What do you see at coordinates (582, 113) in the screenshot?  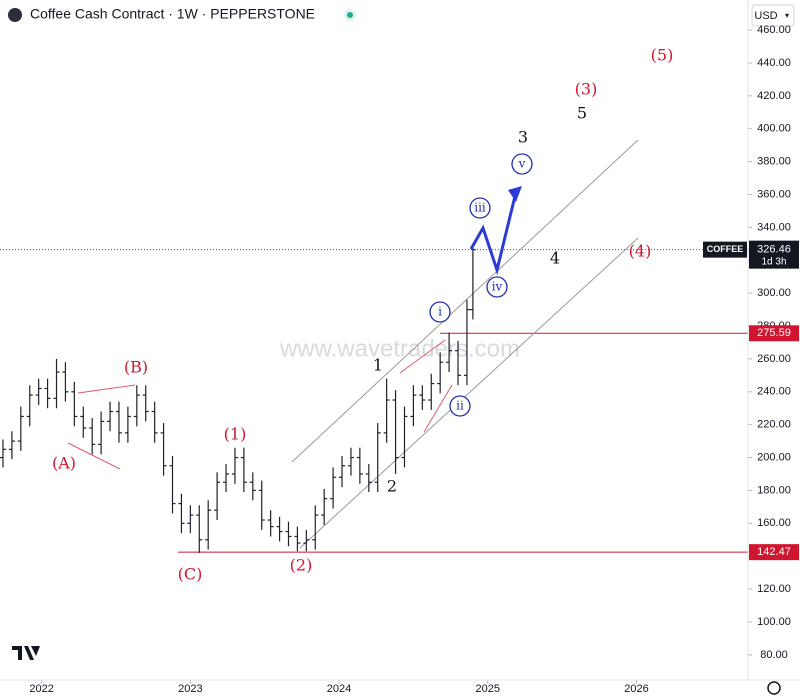 I see `wave-label: 5` at bounding box center [582, 113].